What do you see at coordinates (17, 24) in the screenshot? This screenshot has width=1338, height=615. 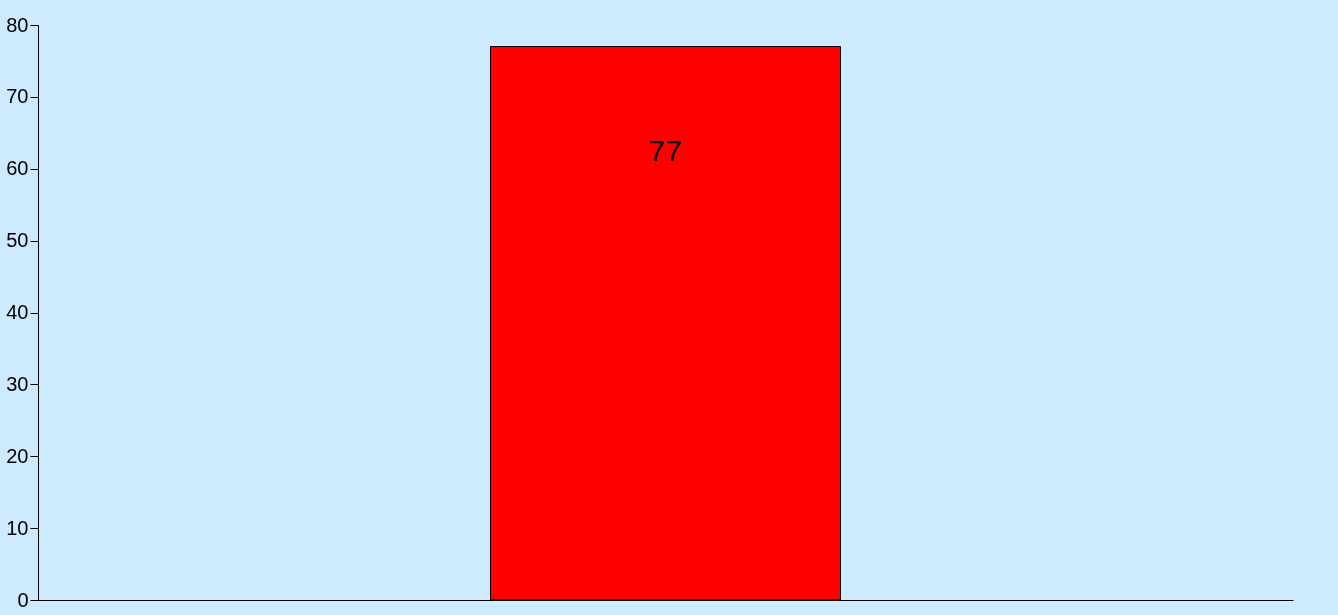 I see `y-tick-label: 80` at bounding box center [17, 24].